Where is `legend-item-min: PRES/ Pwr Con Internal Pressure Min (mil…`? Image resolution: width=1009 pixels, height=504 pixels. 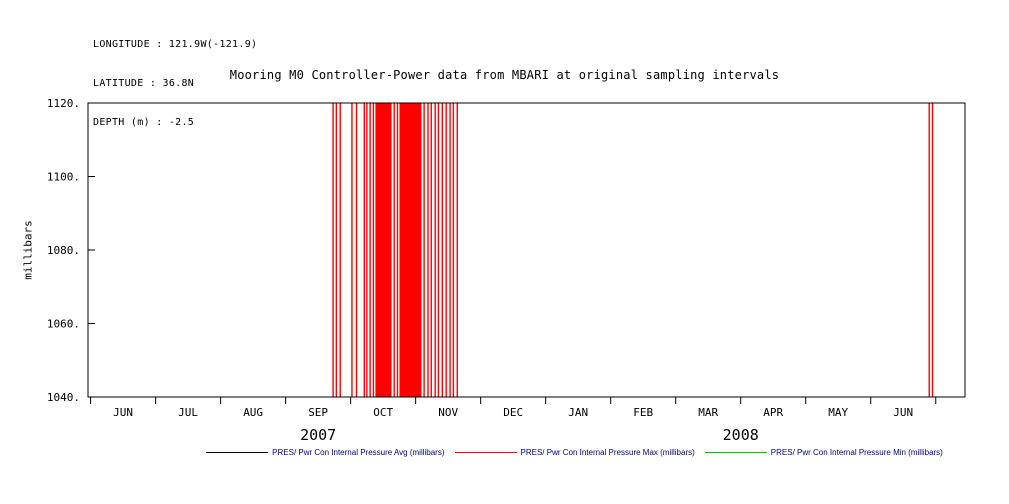
legend-item-min: PRES/ Pwr Con Internal Pressure Min (mil… is located at coordinates (823, 452).